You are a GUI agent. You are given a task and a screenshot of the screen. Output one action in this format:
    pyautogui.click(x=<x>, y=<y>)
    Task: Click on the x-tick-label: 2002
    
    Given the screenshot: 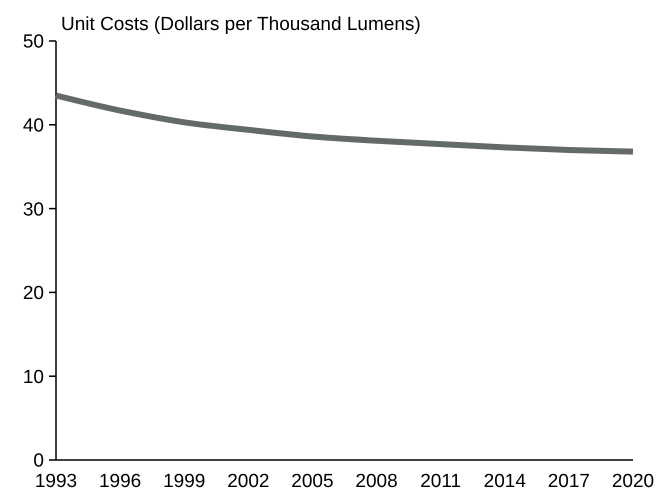 What is the action you would take?
    pyautogui.click(x=248, y=481)
    